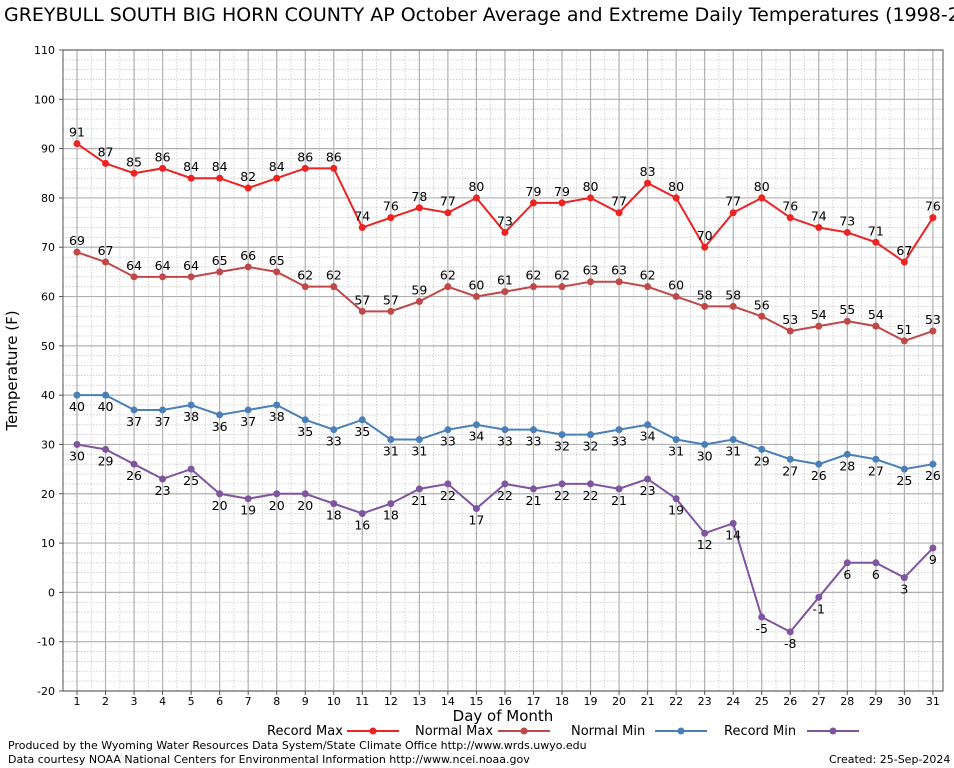  I want to click on data-label: 3, so click(904, 589).